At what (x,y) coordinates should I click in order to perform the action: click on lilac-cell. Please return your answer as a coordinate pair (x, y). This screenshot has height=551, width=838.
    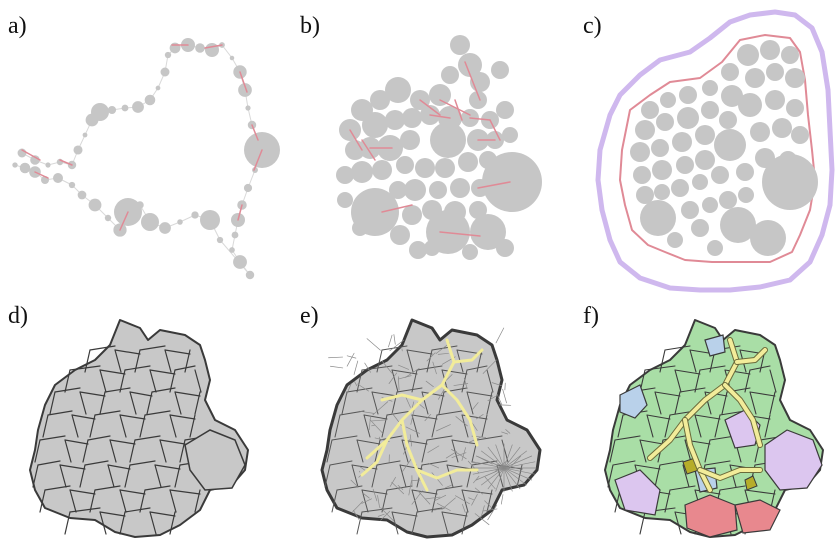
    Looking at the image, I should click on (793, 460).